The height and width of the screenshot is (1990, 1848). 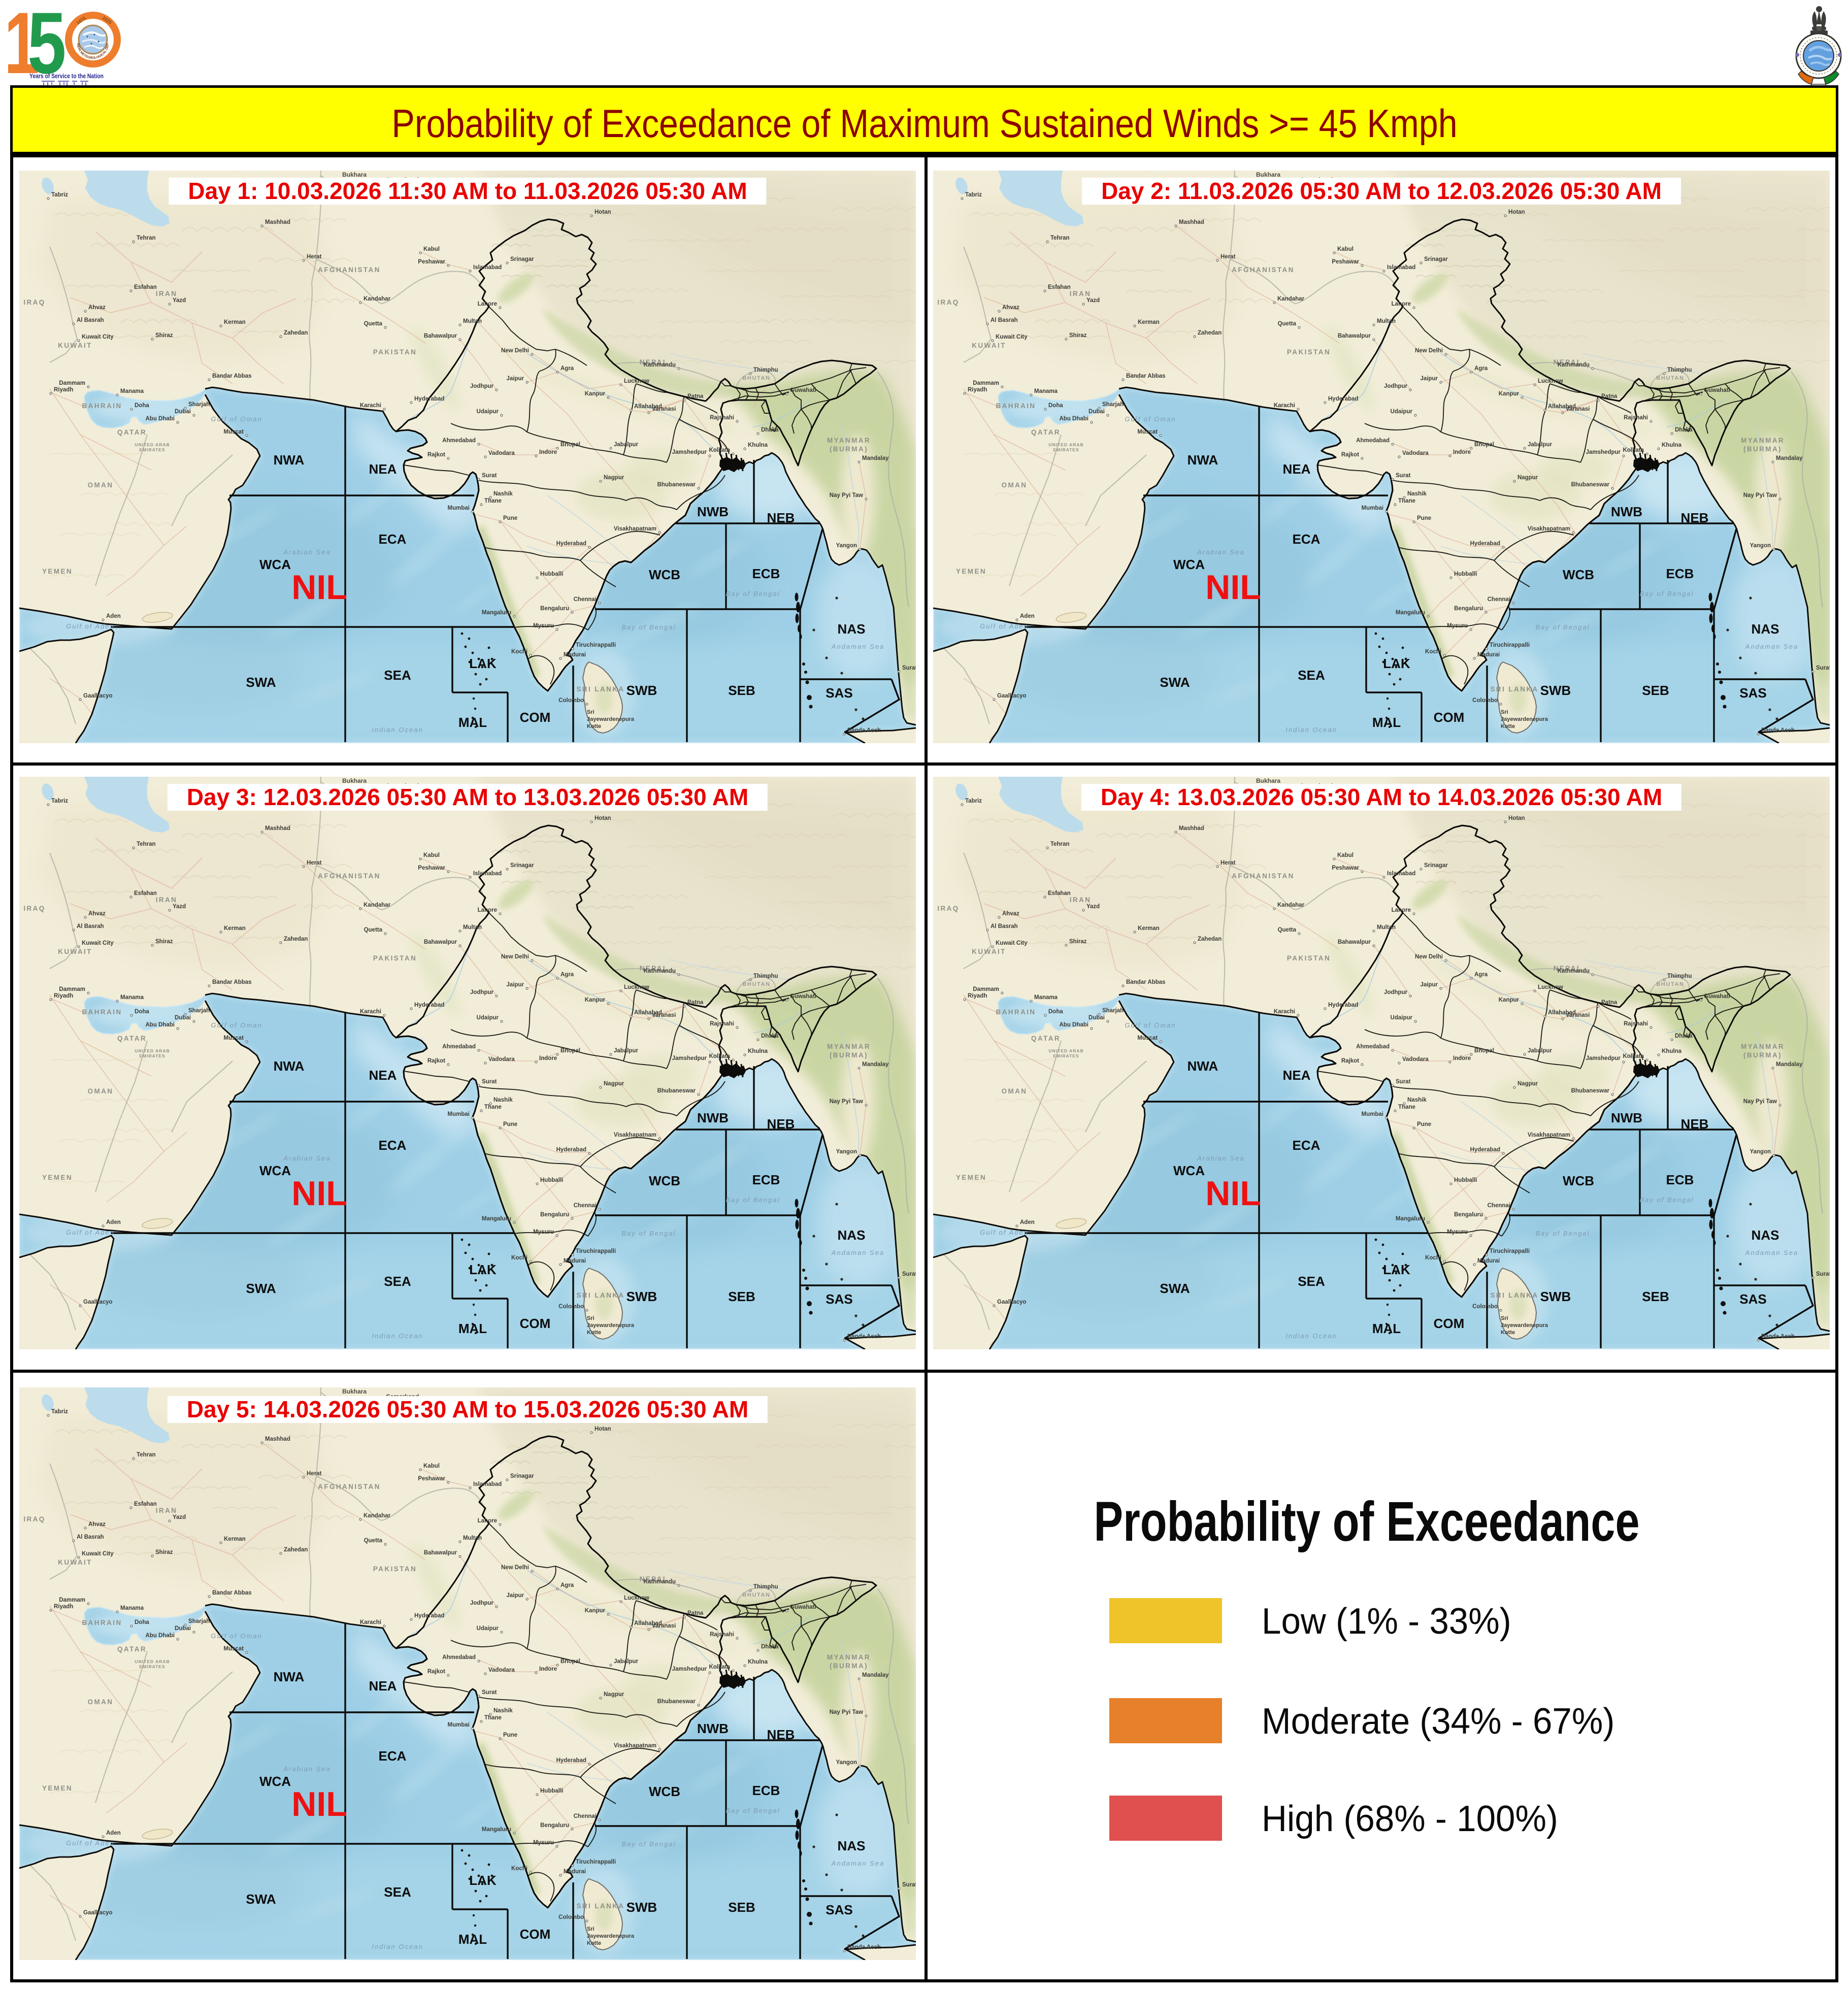 What do you see at coordinates (47, 47) in the screenshot?
I see `svg-text: 5` at bounding box center [47, 47].